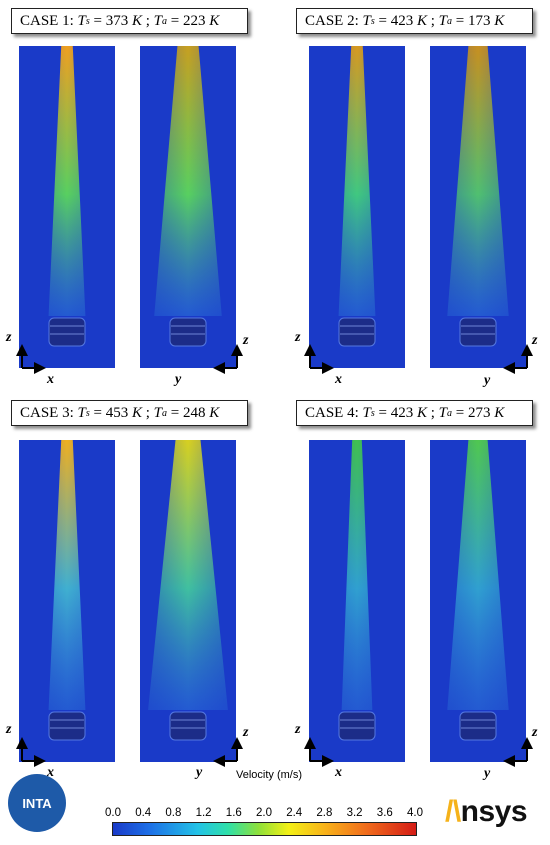  Describe the element at coordinates (269, 775) in the screenshot. I see `colorbar-title: Velocity (m/s)` at that location.